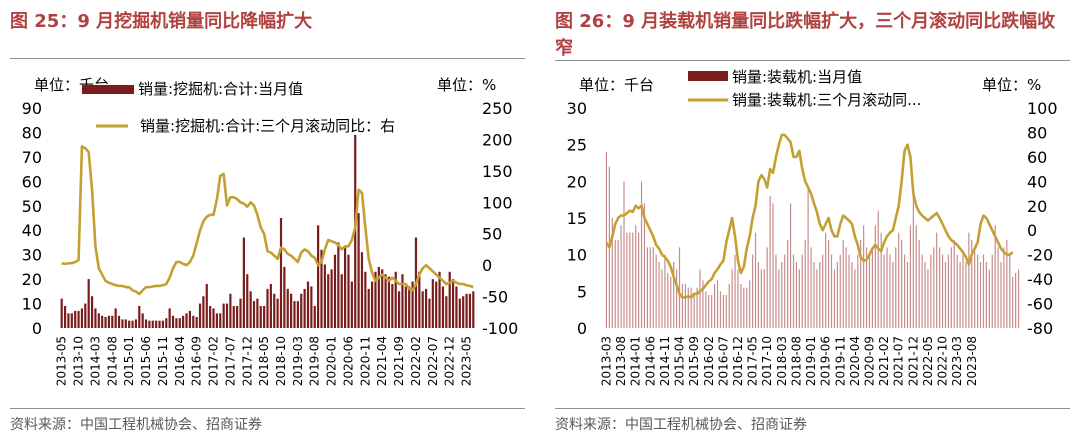  Describe the element at coordinates (1042, 108) in the screenshot. I see `right-tick-label: 100` at that location.